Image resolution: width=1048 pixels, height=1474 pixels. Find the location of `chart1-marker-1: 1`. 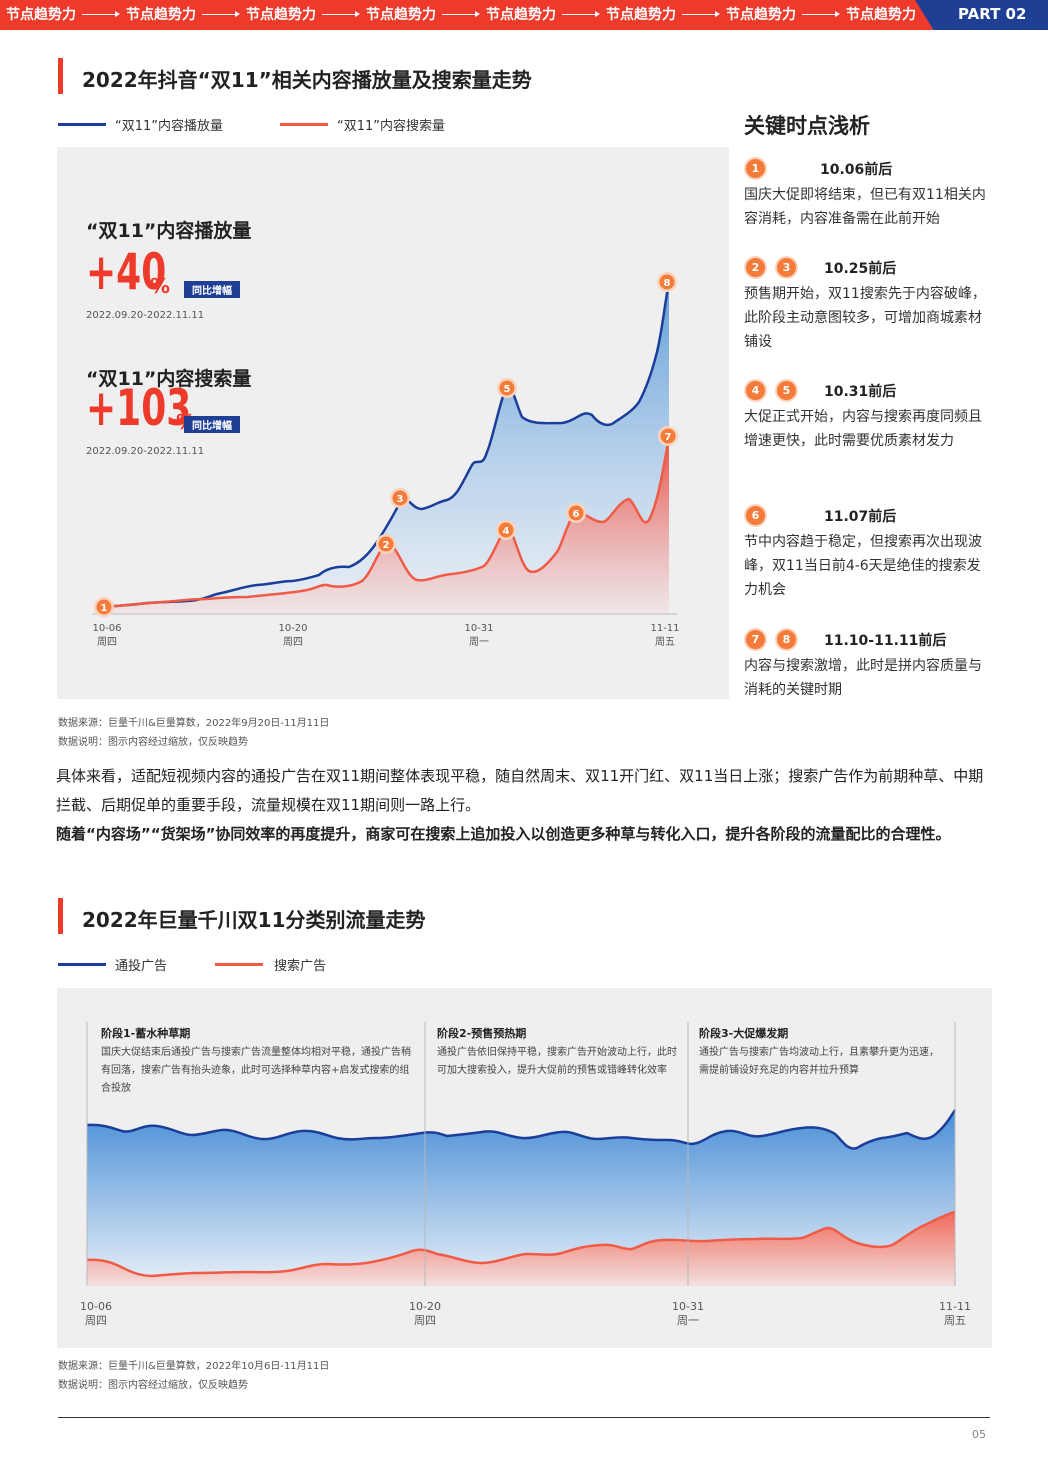

chart1-marker-1: 1 is located at coordinates (104, 607).